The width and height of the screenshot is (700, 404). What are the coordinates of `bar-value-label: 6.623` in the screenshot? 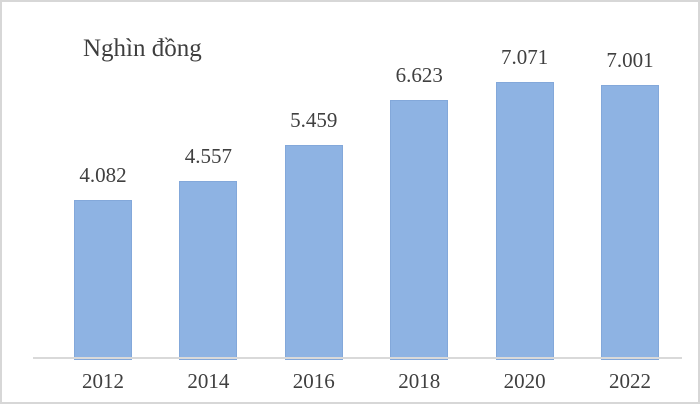 It's located at (419, 75).